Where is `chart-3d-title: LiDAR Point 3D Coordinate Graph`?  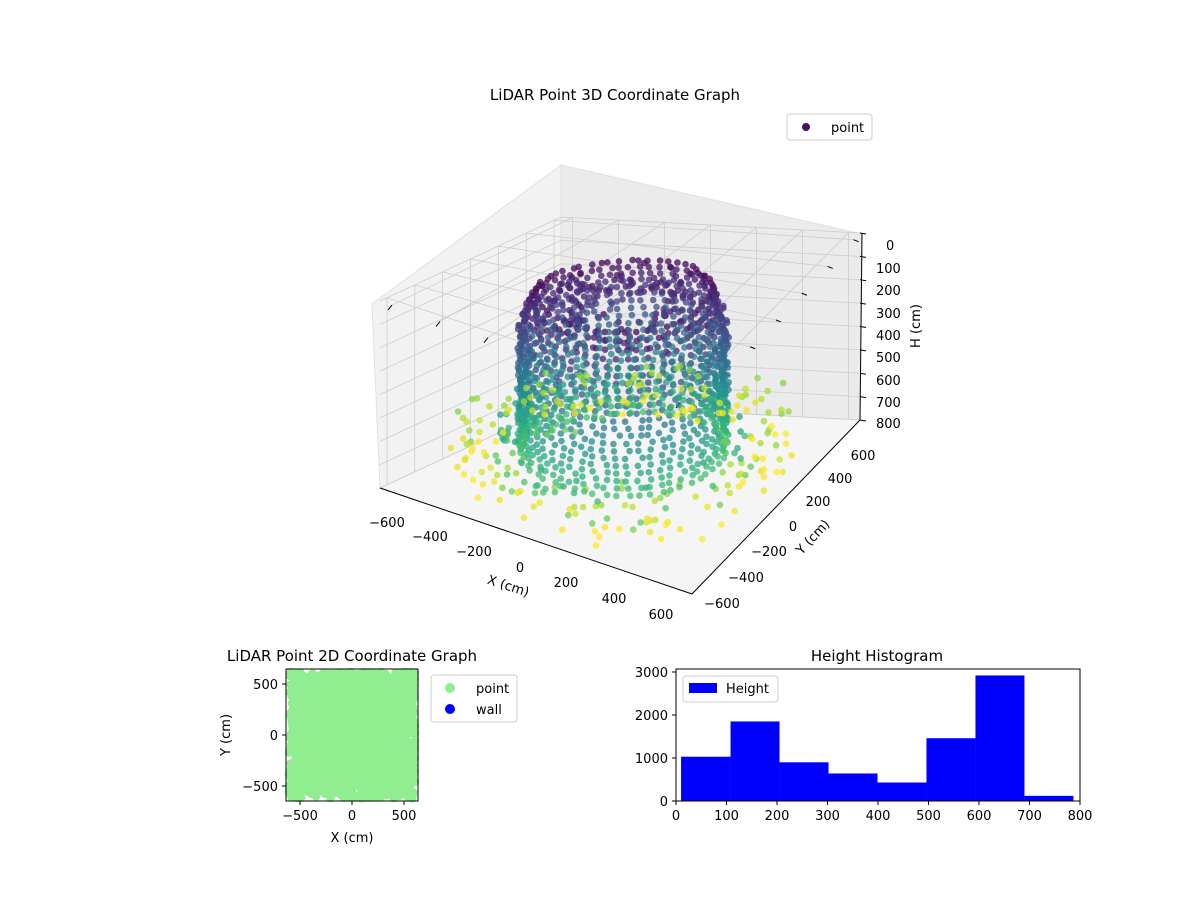 chart-3d-title: LiDAR Point 3D Coordinate Graph is located at coordinates (615, 95).